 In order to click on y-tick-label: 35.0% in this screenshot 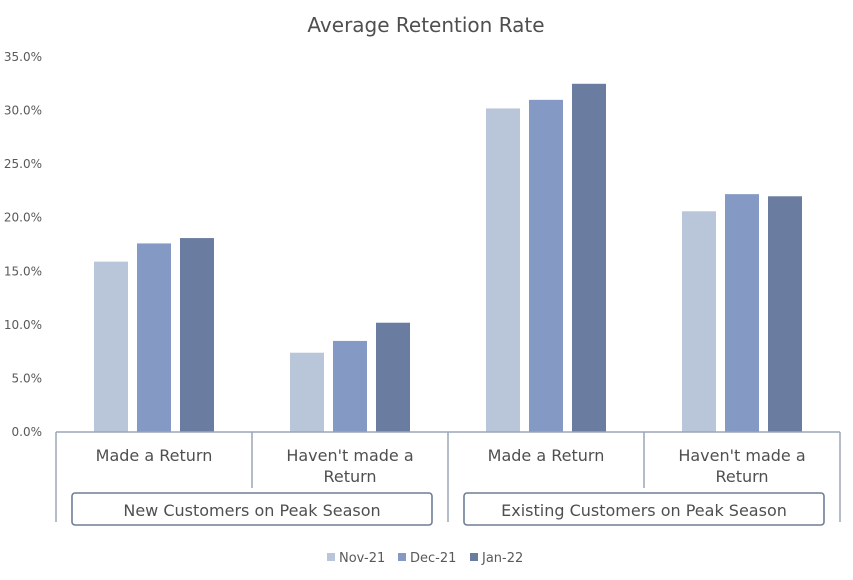, I will do `click(23, 57)`.